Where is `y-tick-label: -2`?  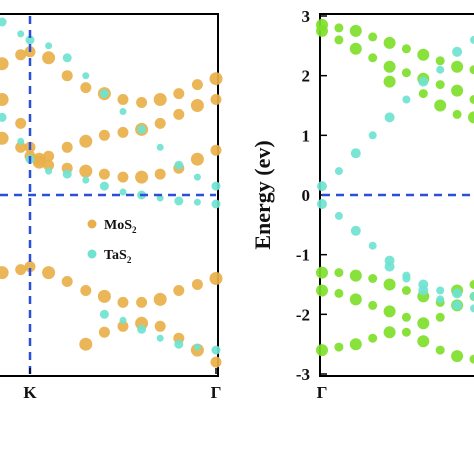 y-tick-label: -2 is located at coordinates (303, 314).